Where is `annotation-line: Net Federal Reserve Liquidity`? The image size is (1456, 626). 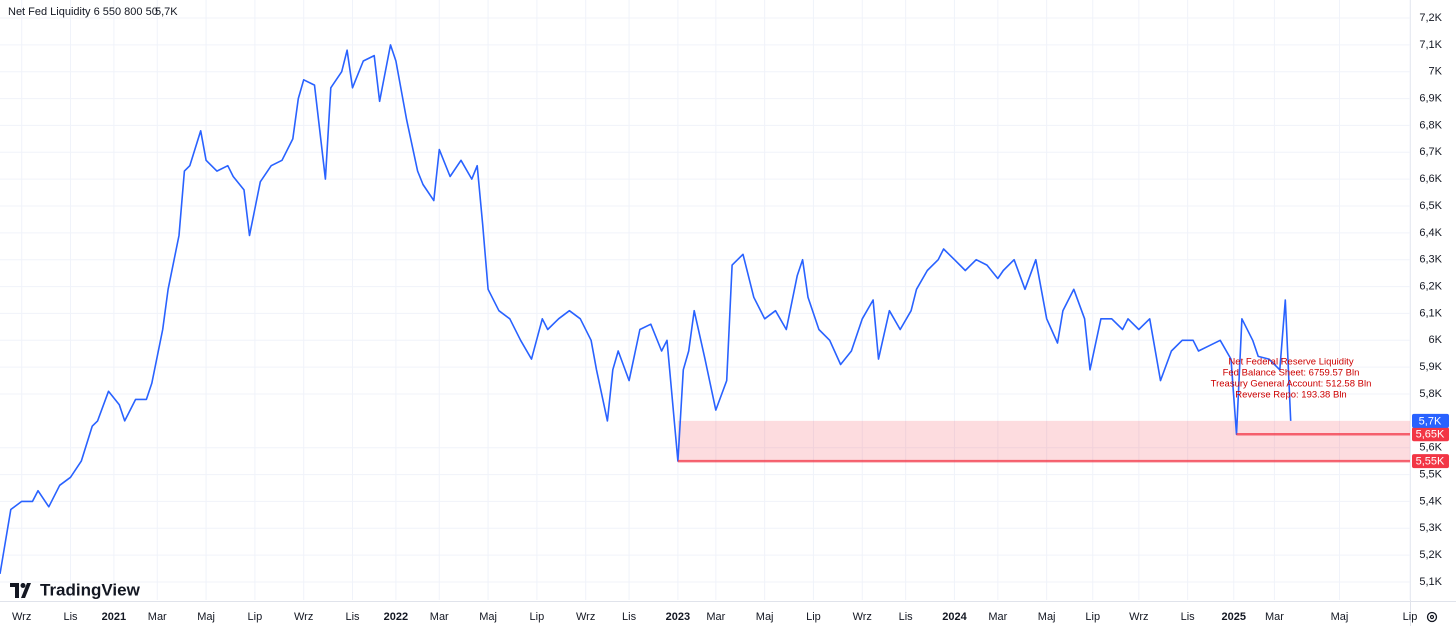
annotation-line: Net Federal Reserve Liquidity is located at coordinates (1290, 362).